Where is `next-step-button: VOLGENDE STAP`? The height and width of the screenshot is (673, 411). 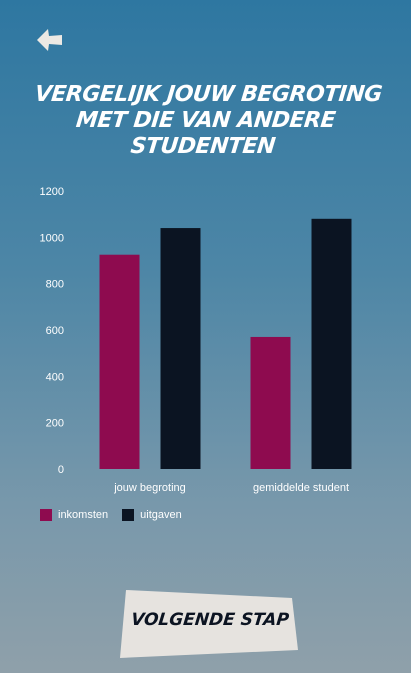 next-step-button: VOLGENDE STAP is located at coordinates (210, 624).